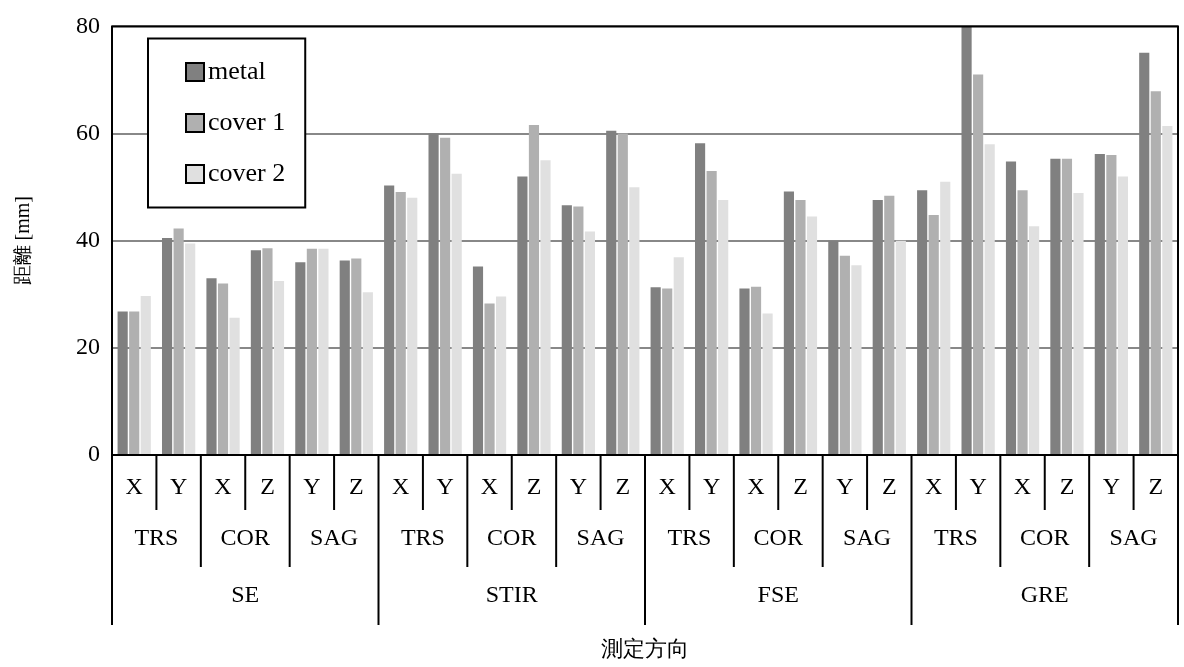  What do you see at coordinates (1044, 594) in the screenshot?
I see `text: GRE` at bounding box center [1044, 594].